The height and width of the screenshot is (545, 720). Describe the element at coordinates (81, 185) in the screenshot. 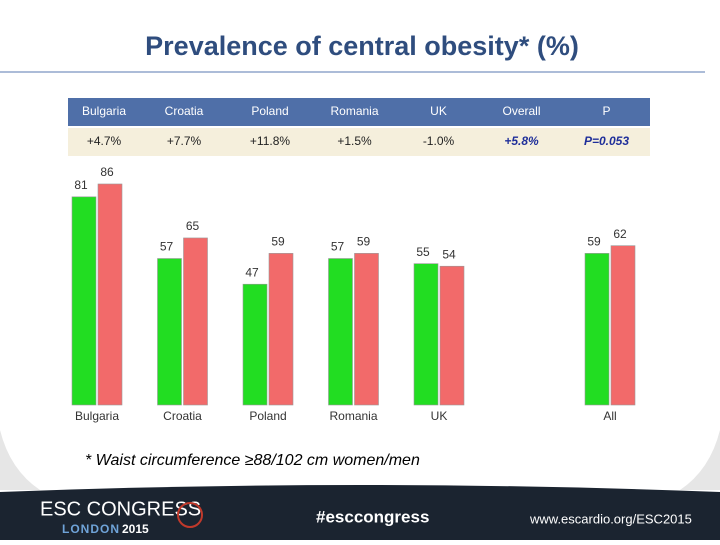

I see `value-label: 81` at that location.